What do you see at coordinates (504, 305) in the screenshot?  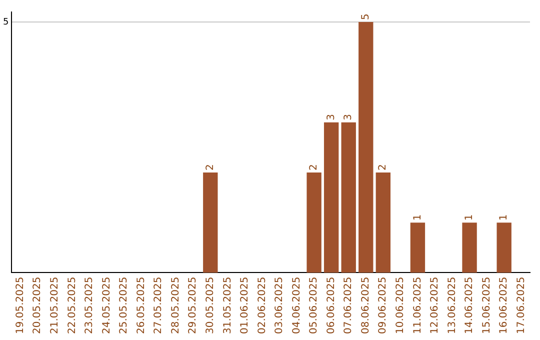 I see `x-tick-label: 16.06.2025` at bounding box center [504, 305].